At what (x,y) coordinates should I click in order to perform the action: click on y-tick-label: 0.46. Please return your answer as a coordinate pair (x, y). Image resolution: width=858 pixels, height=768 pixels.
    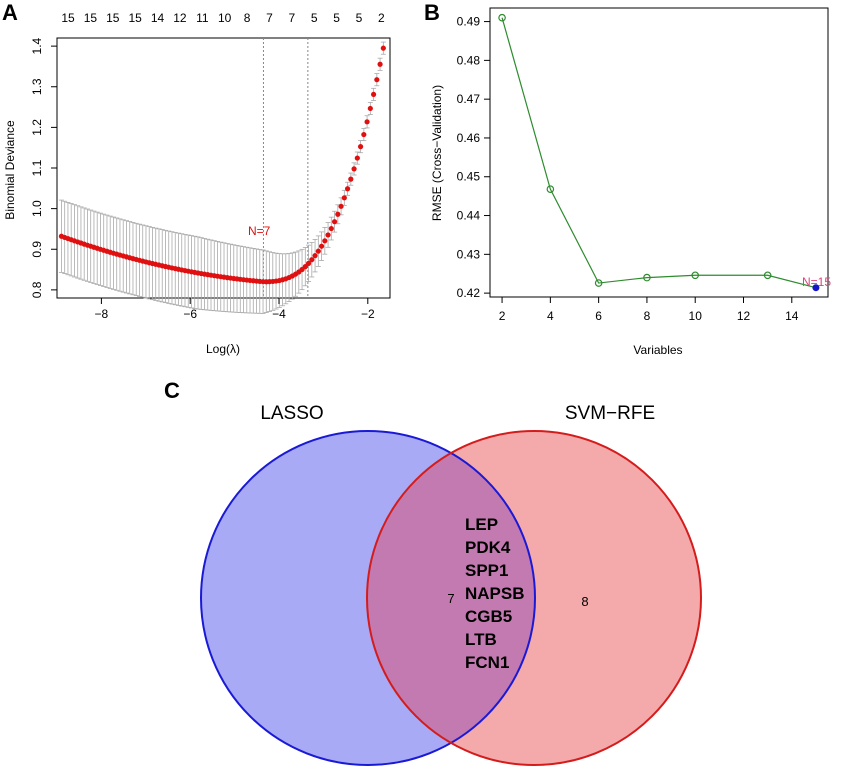
    Looking at the image, I should click on (469, 138).